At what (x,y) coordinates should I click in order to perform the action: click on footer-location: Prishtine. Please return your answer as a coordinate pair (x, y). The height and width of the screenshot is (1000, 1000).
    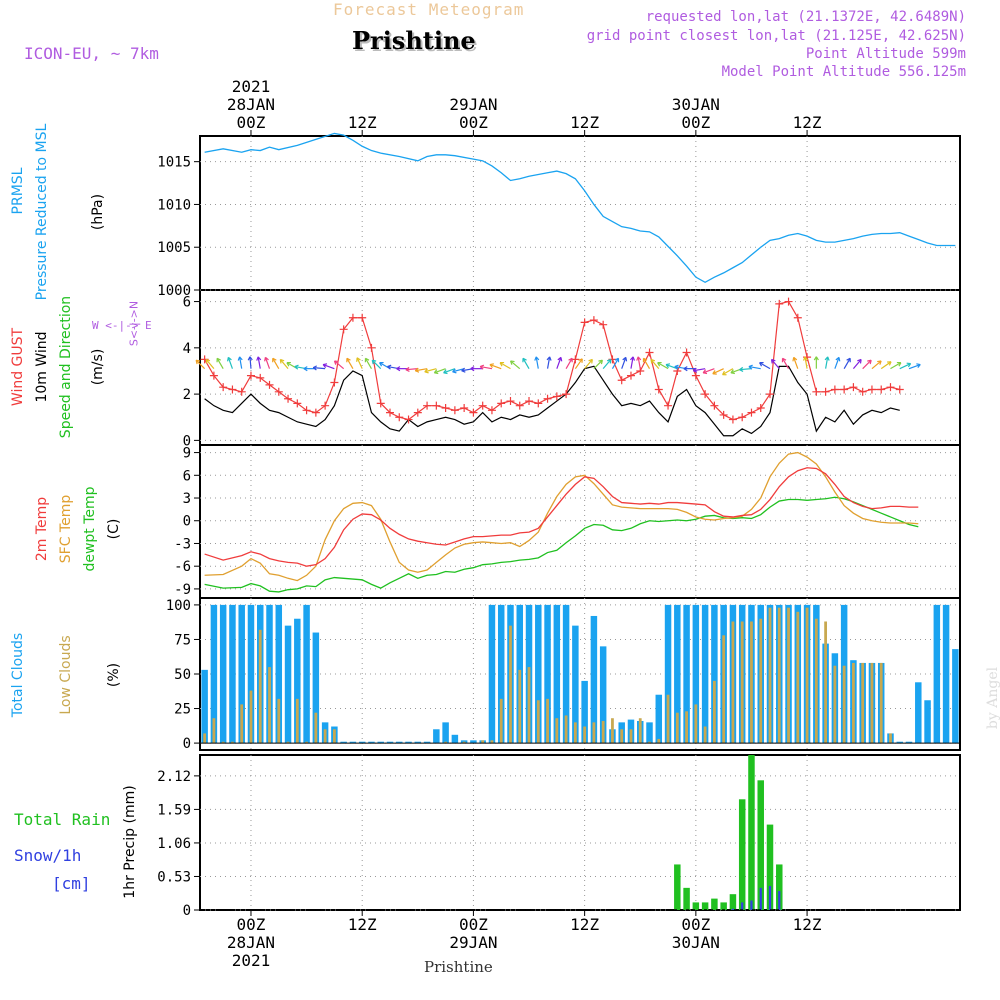
    Looking at the image, I should click on (458, 967).